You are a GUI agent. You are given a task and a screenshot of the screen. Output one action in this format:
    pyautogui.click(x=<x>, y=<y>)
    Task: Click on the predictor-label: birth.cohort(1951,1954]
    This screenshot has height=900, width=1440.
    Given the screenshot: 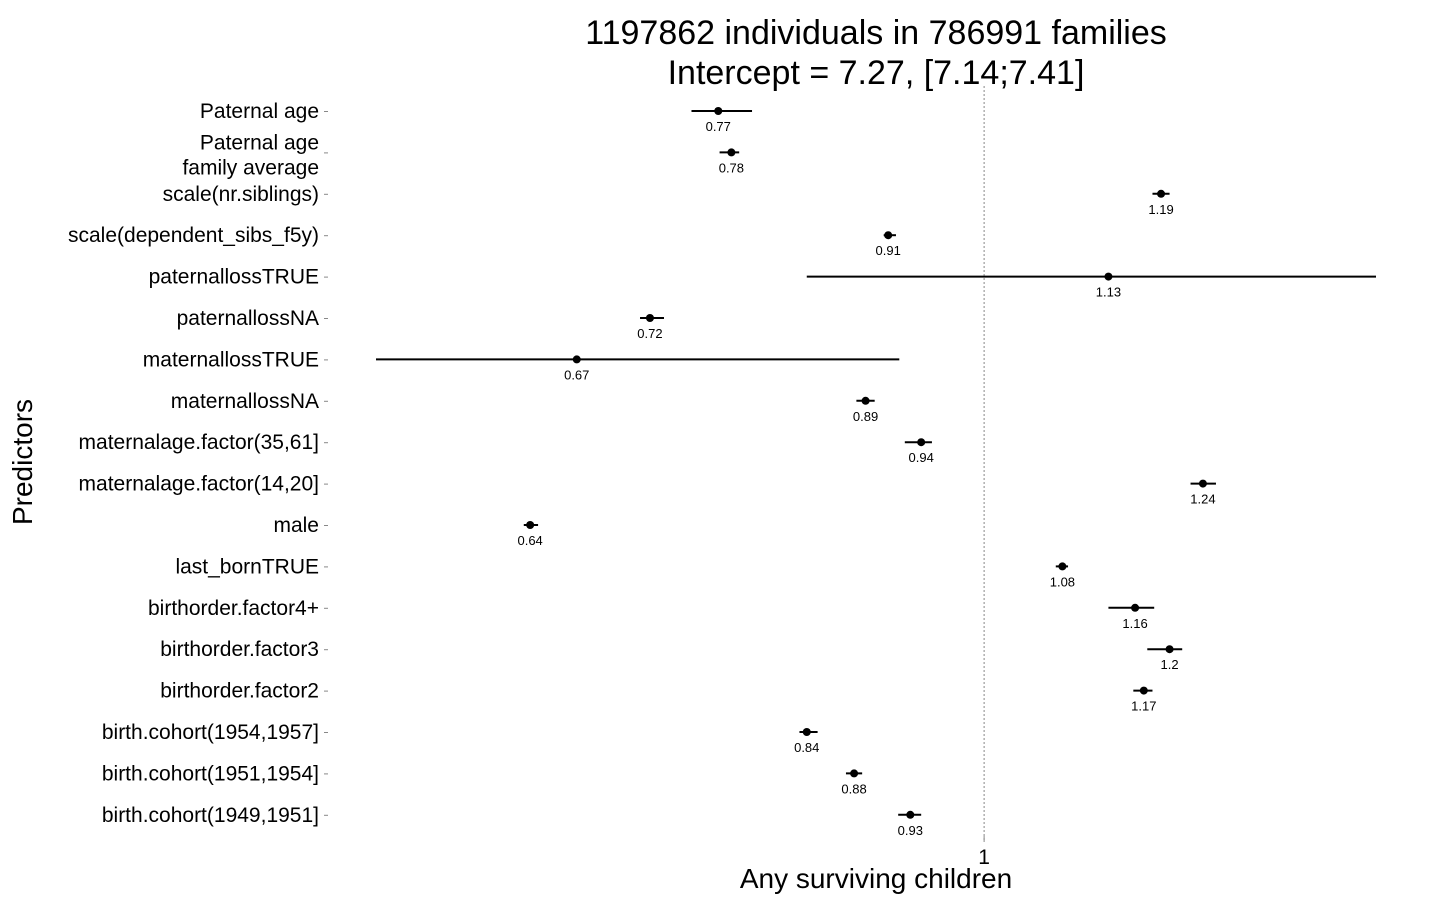 What is the action you would take?
    pyautogui.click(x=210, y=773)
    